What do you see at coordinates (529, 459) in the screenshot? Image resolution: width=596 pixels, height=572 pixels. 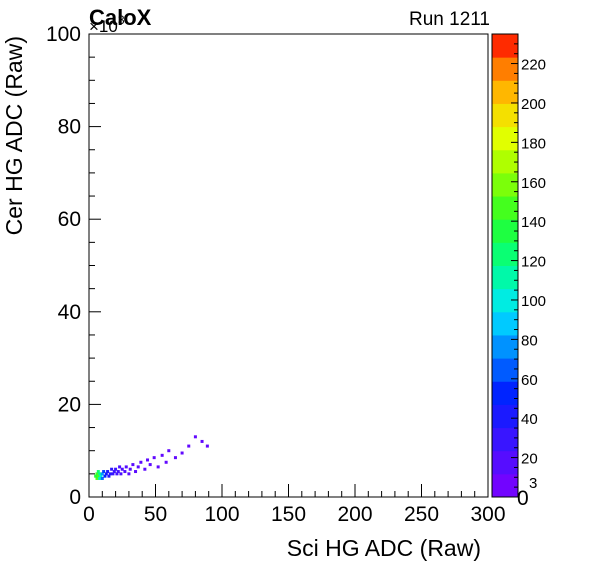 I see `palette-tick-label: 20` at bounding box center [529, 459].